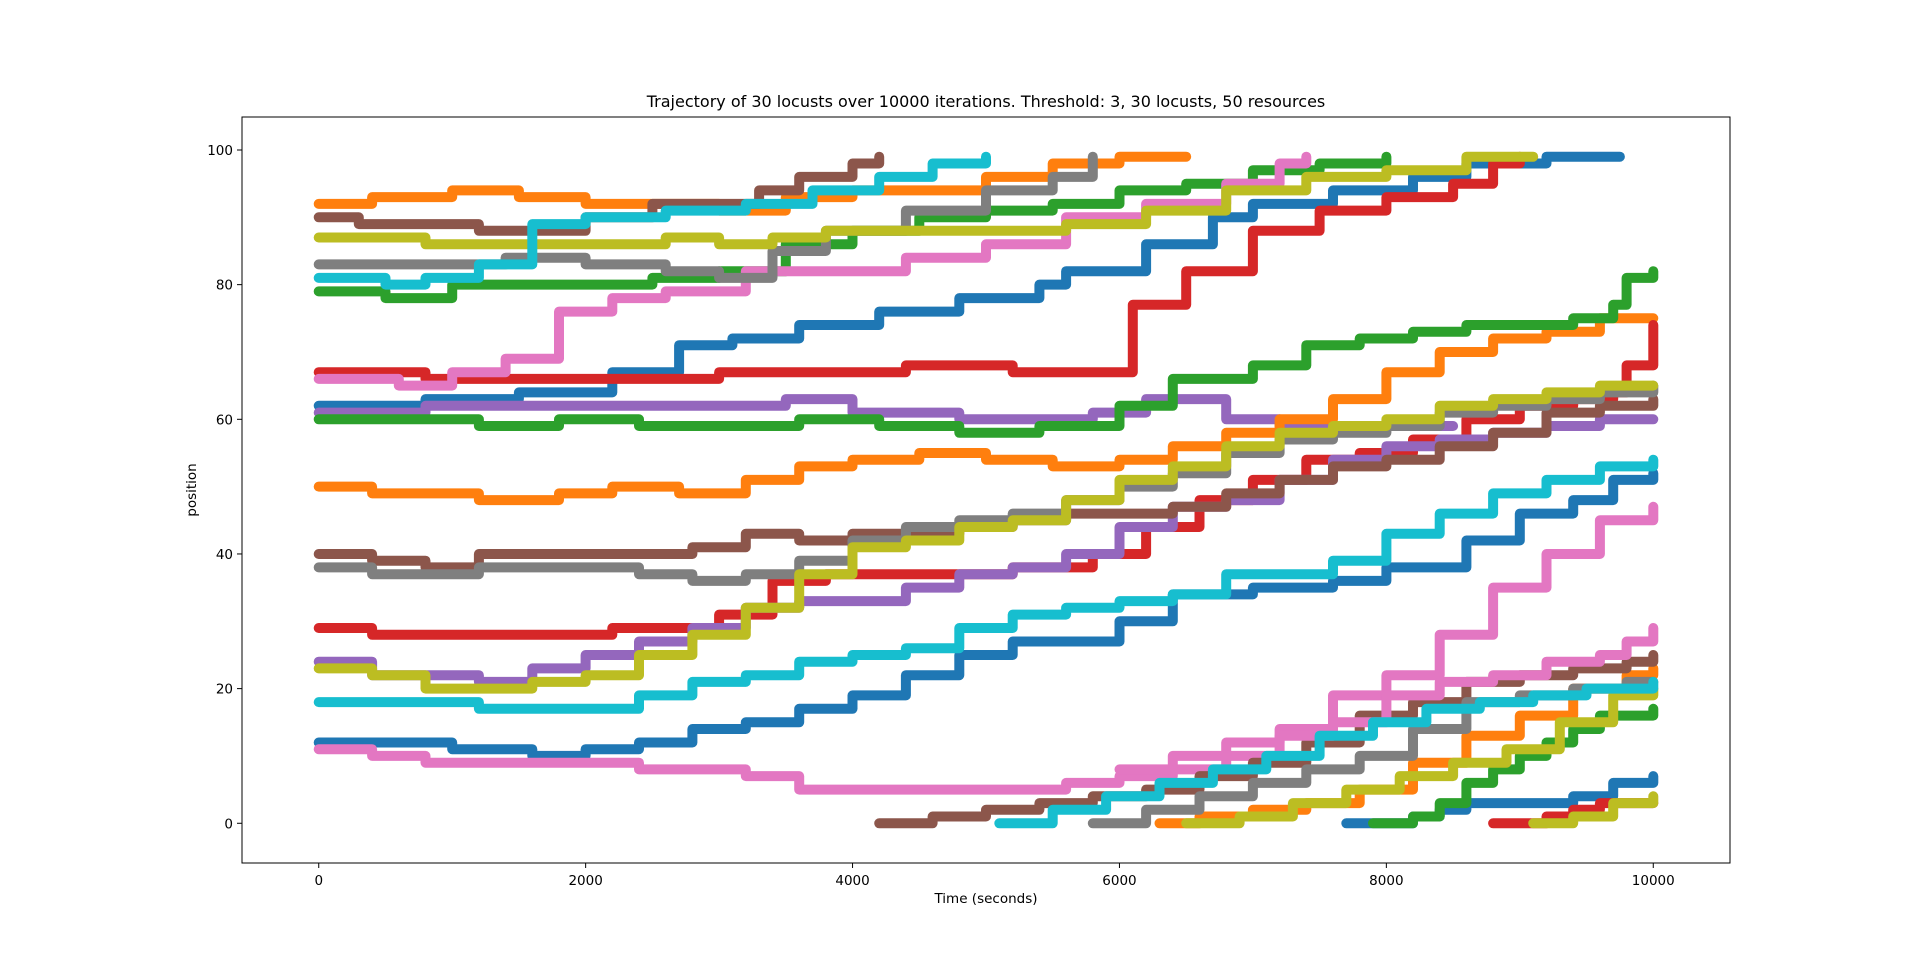 The height and width of the screenshot is (967, 1920). I want to click on series-22-trajectory, so click(1513, 766).